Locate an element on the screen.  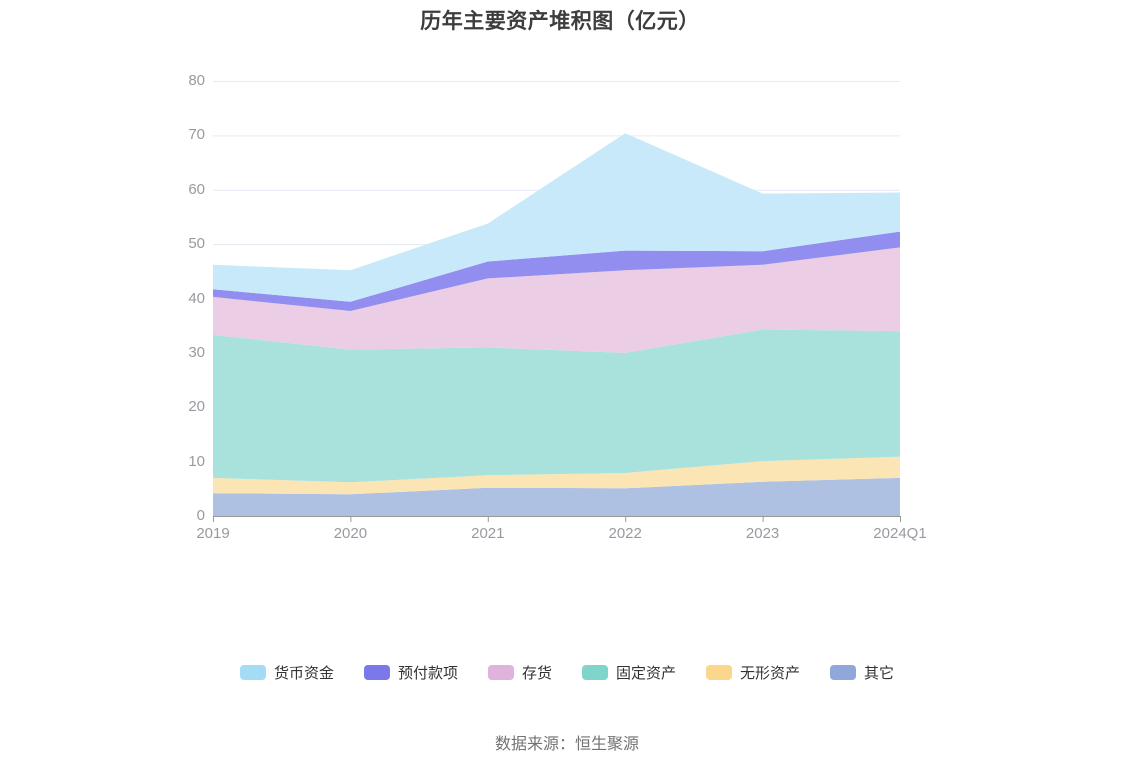
legend-label-other: 其它 is located at coordinates (879, 673).